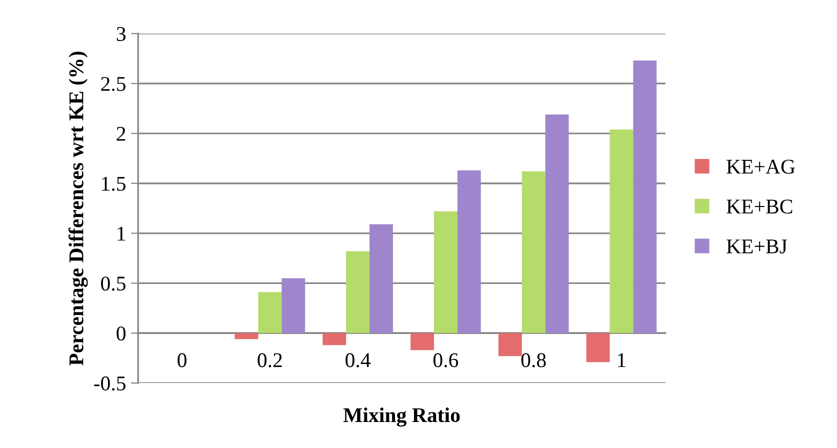  What do you see at coordinates (110, 383) in the screenshot?
I see `y-tick-label: -0.5` at bounding box center [110, 383].